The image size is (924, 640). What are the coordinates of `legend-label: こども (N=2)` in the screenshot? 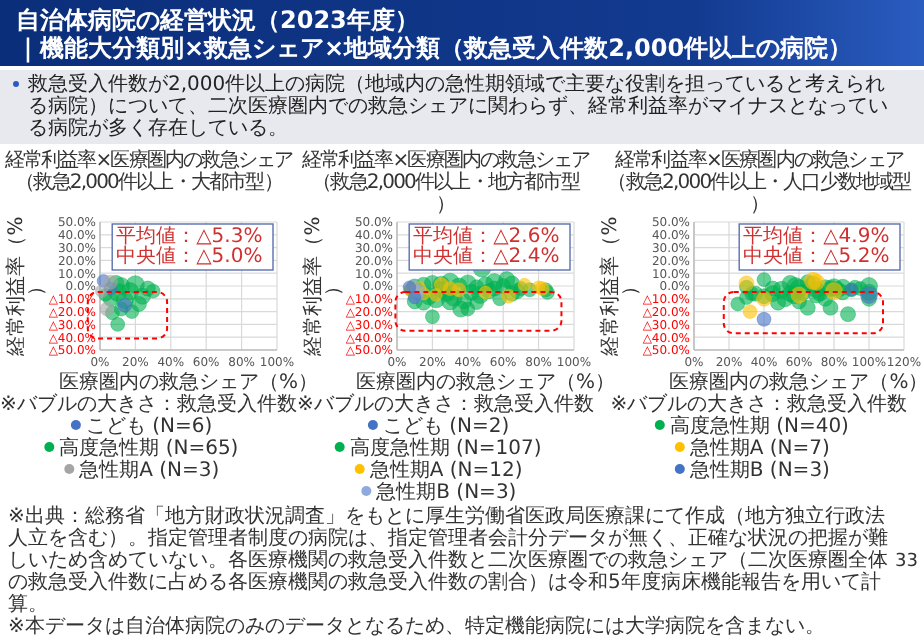 It's located at (446, 427).